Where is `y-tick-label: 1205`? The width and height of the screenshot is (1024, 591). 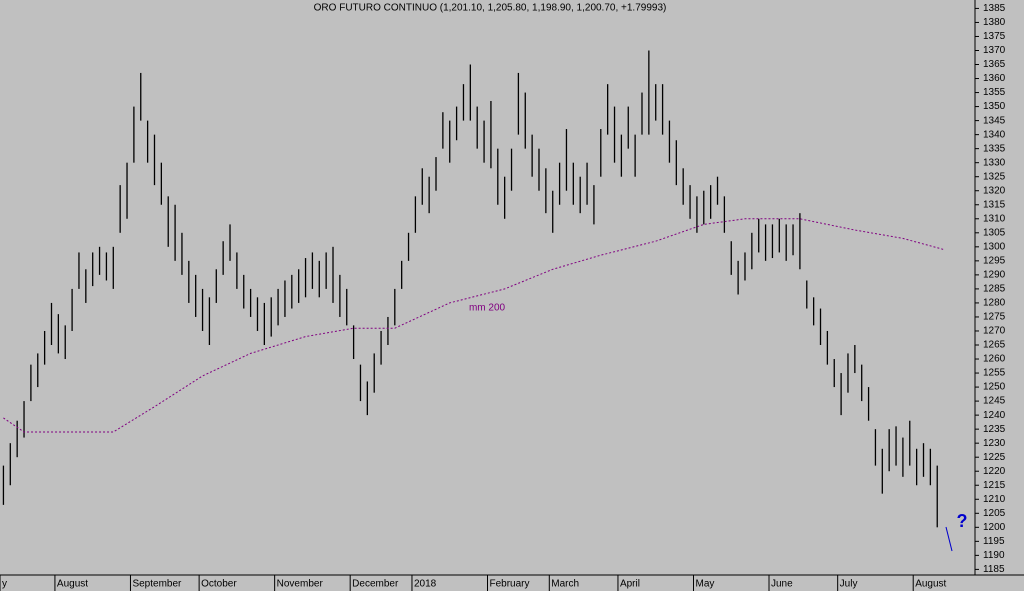
y-tick-label: 1205 is located at coordinates (994, 513).